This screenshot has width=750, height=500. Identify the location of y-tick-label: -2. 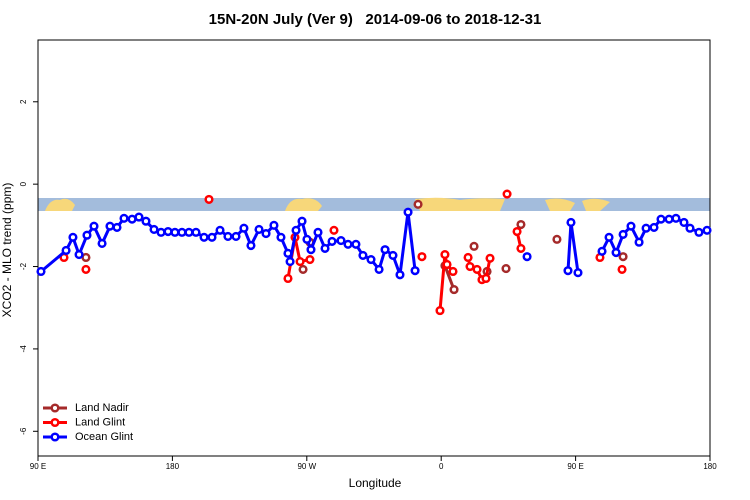
(23, 266).